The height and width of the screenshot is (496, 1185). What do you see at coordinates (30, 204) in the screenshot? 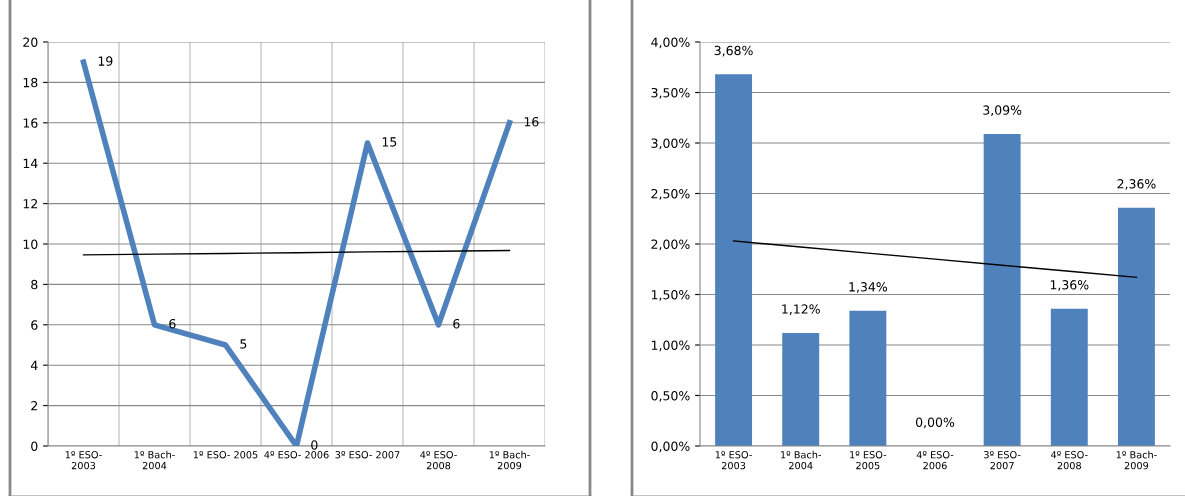
I see `y-tick-label: 12` at bounding box center [30, 204].